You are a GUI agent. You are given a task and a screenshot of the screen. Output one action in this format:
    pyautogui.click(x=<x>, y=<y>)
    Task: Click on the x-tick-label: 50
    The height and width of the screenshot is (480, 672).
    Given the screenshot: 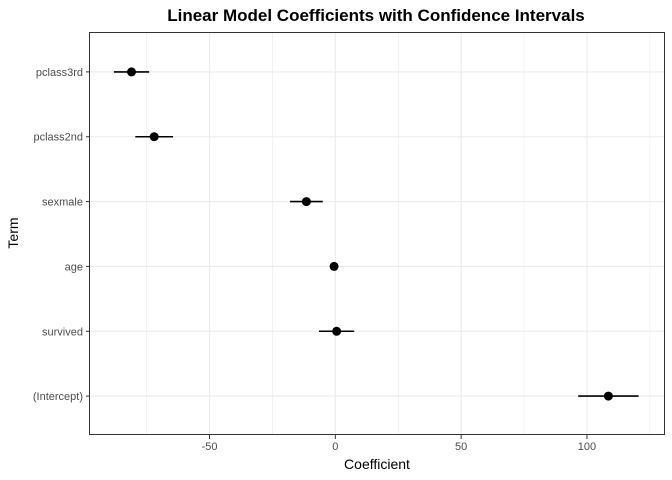 What is the action you would take?
    pyautogui.click(x=461, y=447)
    